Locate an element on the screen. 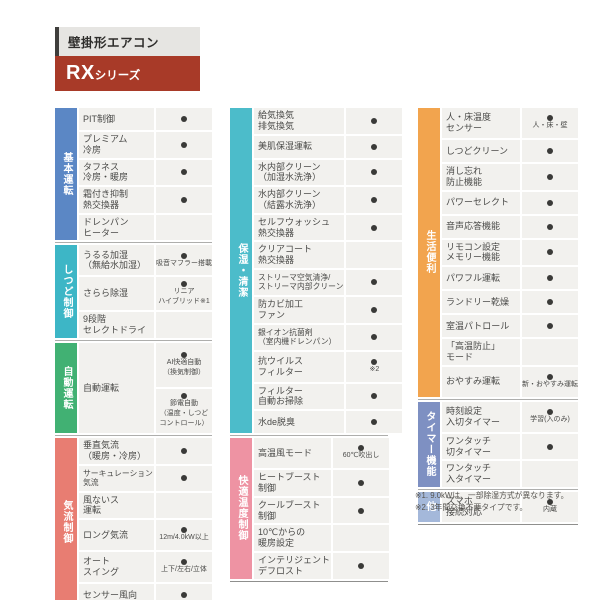 This screenshot has height=600, width=600. feature-name: ワンタッチ 切タイマー is located at coordinates (481, 446).